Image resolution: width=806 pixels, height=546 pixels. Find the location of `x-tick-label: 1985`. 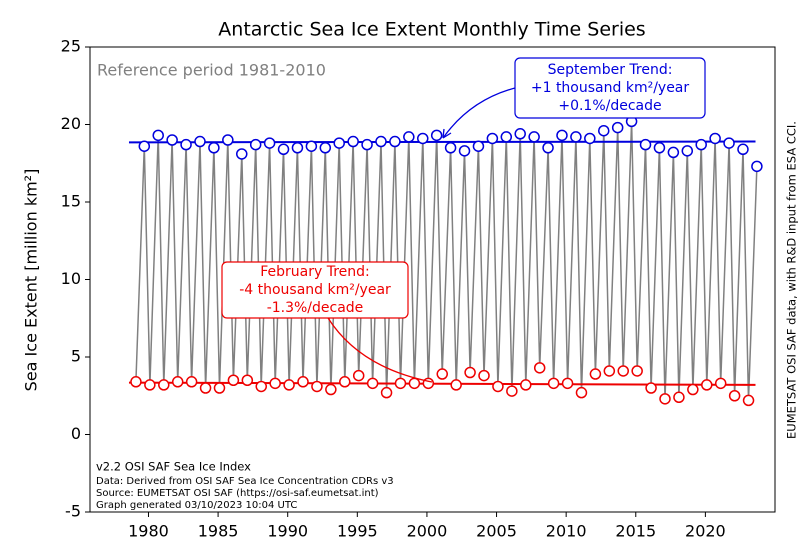

x-tick-label: 1985 is located at coordinates (218, 531).